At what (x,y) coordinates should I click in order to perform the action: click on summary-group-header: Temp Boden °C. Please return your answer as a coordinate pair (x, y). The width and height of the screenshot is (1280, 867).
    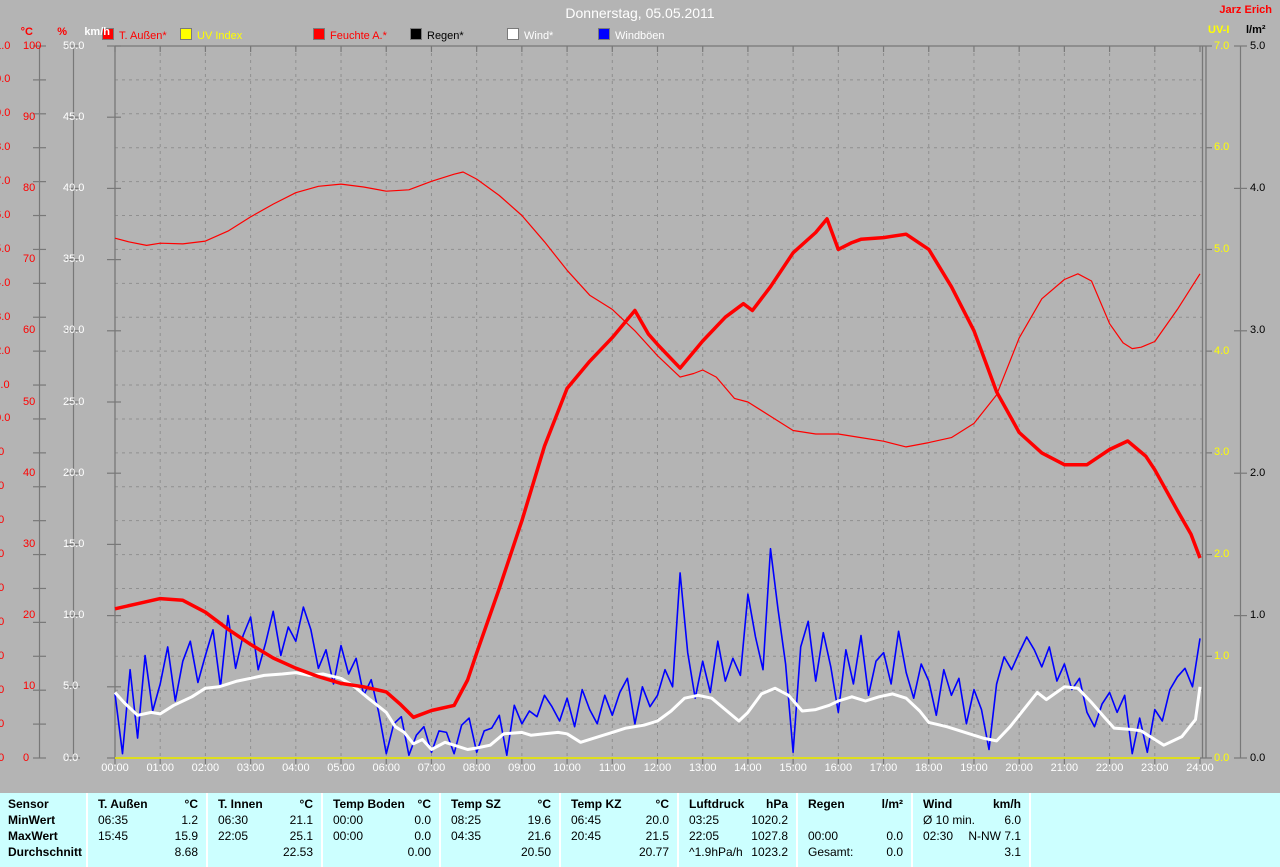
    Looking at the image, I should click on (381, 804).